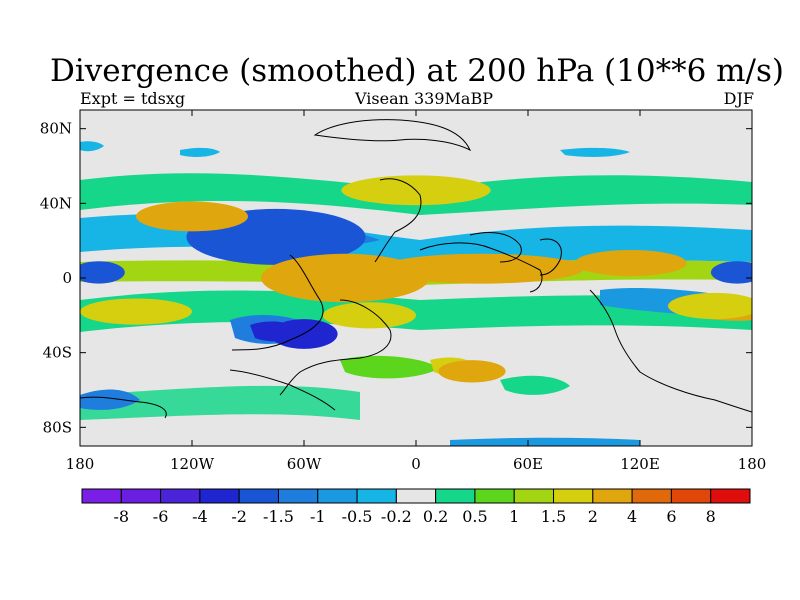 The image size is (800, 600). I want to click on x-tick-label: 0, so click(416, 464).